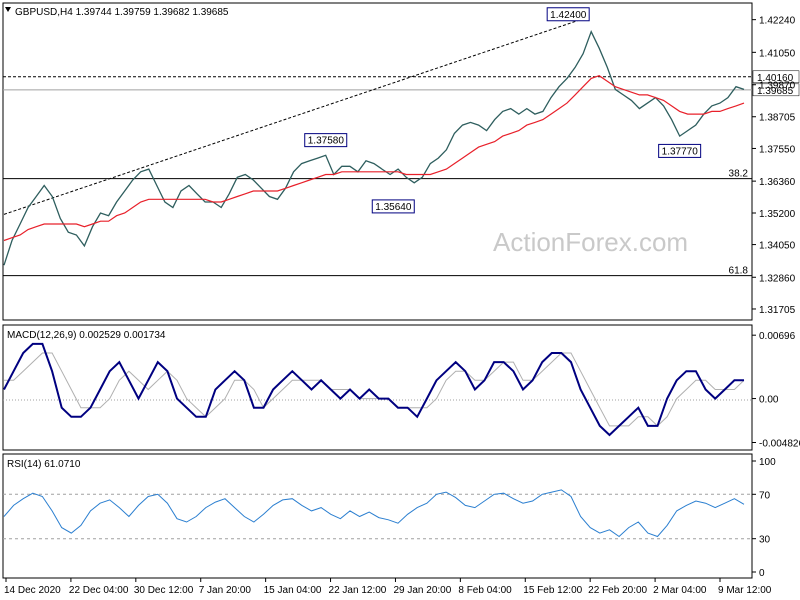 The height and width of the screenshot is (600, 800). Describe the element at coordinates (777, 21) in the screenshot. I see `price-y-label-0: 1.42240` at that location.